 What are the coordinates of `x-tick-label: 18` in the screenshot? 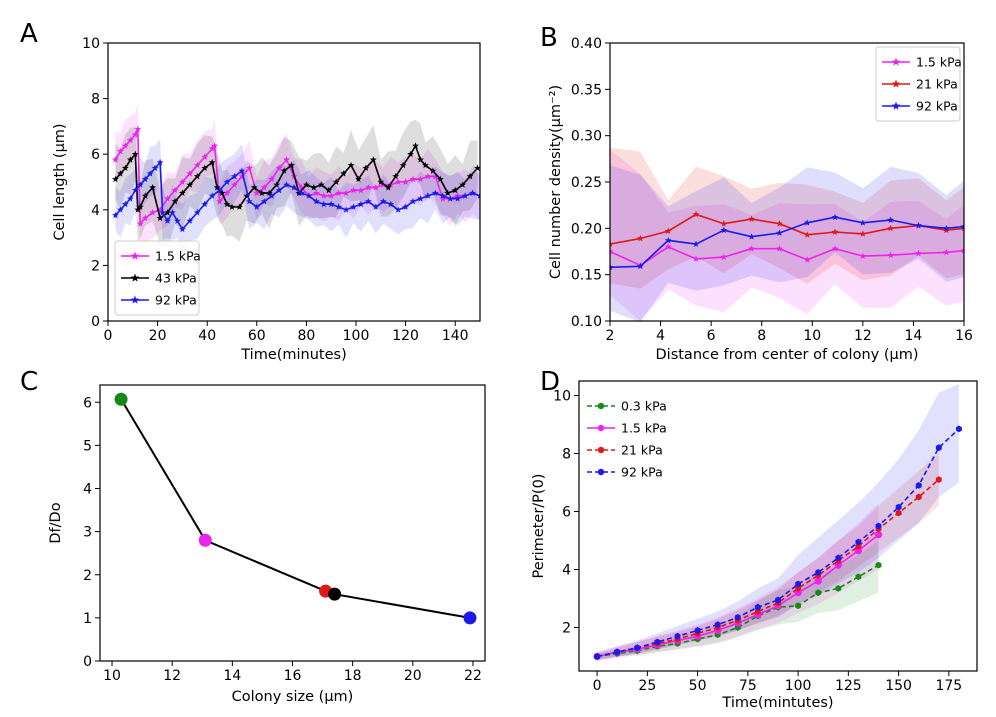 It's located at (353, 676).